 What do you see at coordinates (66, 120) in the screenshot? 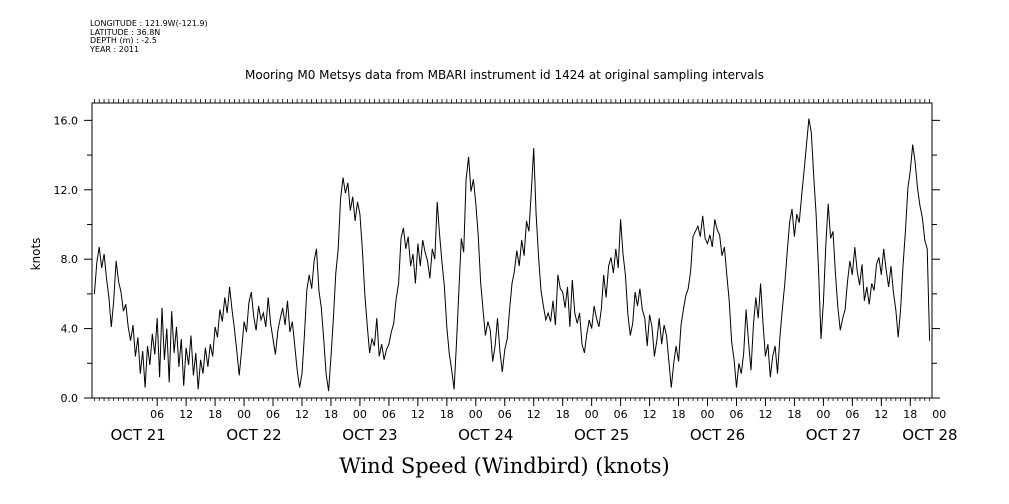
I see `y-tick-label: 16.0` at bounding box center [66, 120].